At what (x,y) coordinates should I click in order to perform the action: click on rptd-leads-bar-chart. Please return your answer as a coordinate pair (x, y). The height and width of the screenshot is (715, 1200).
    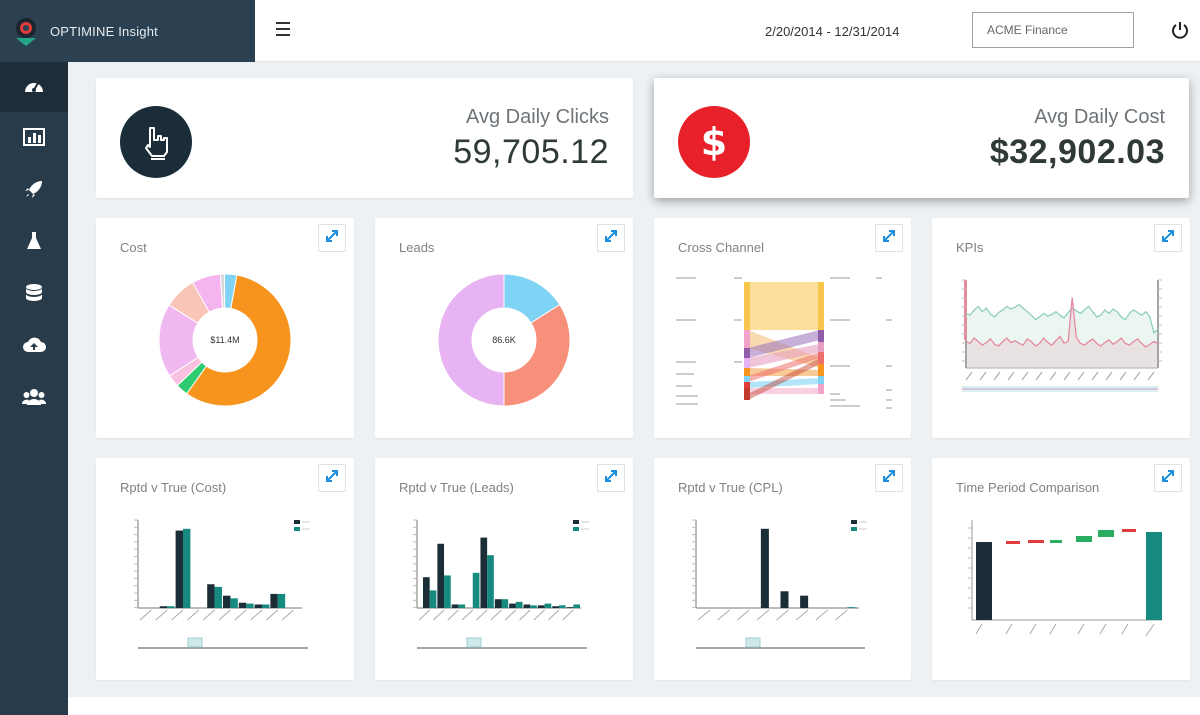
    Looking at the image, I should click on (504, 585).